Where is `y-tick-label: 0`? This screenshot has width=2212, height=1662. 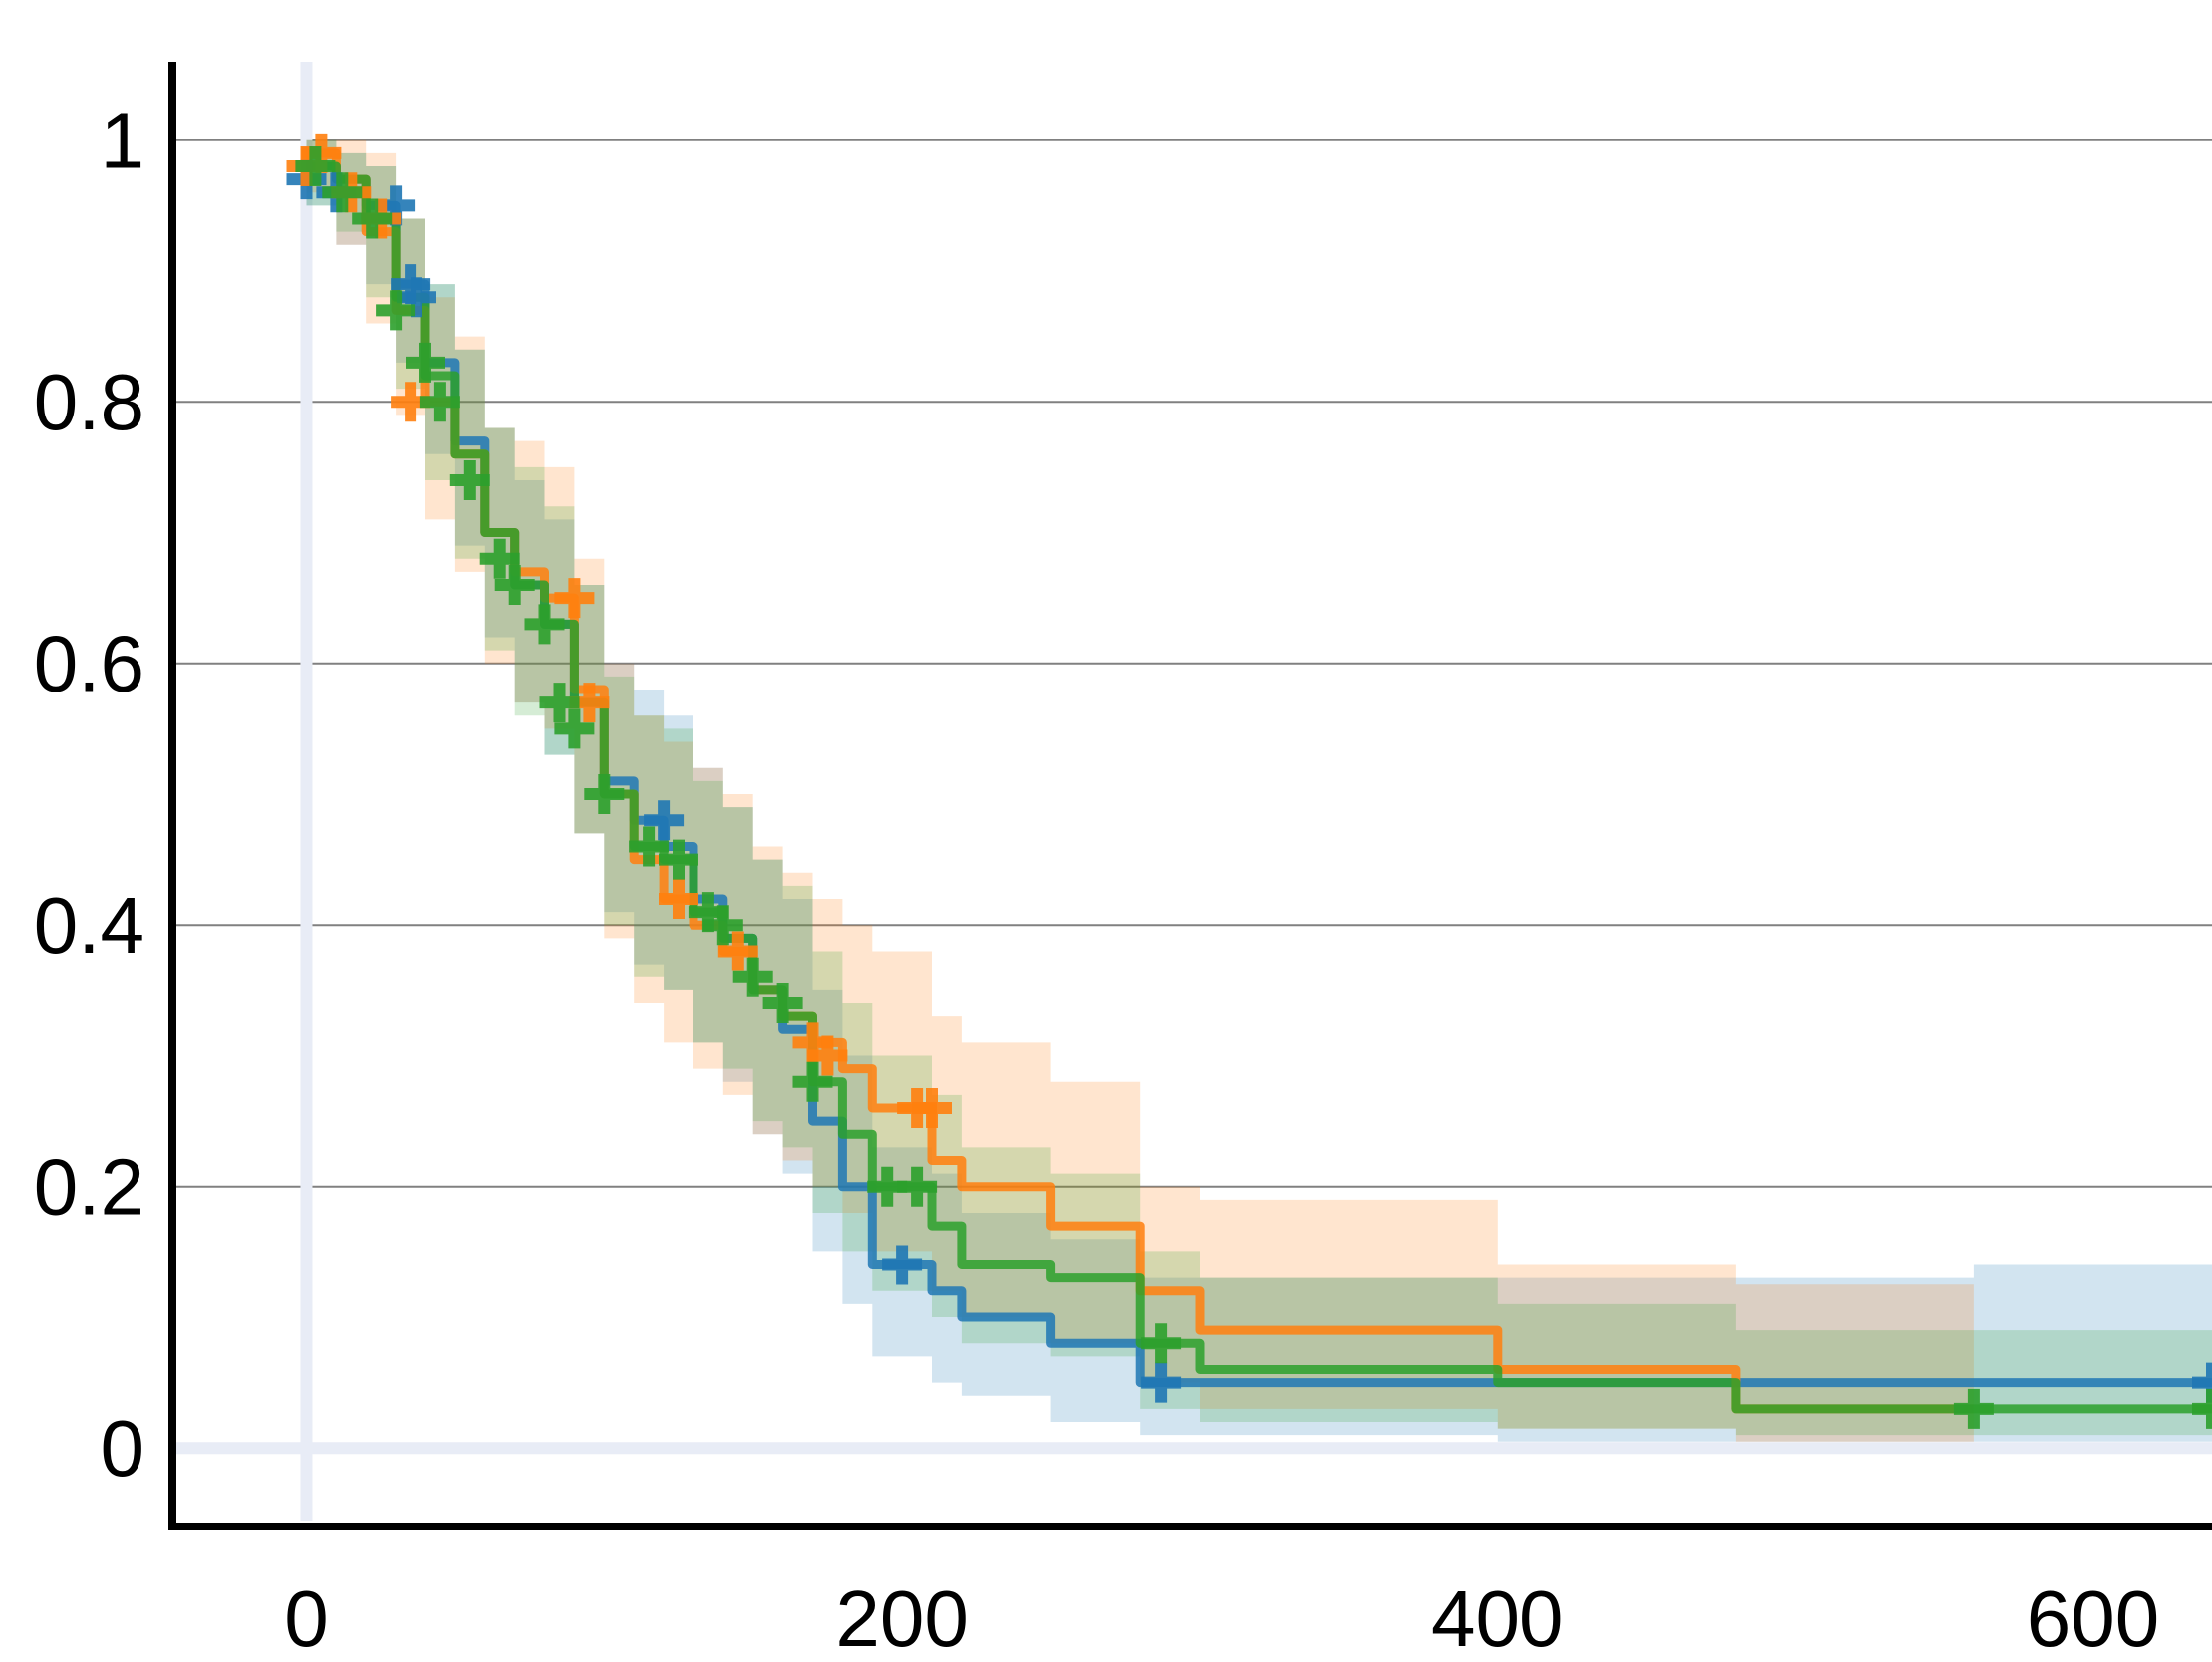 y-tick-label: 0 is located at coordinates (123, 1448).